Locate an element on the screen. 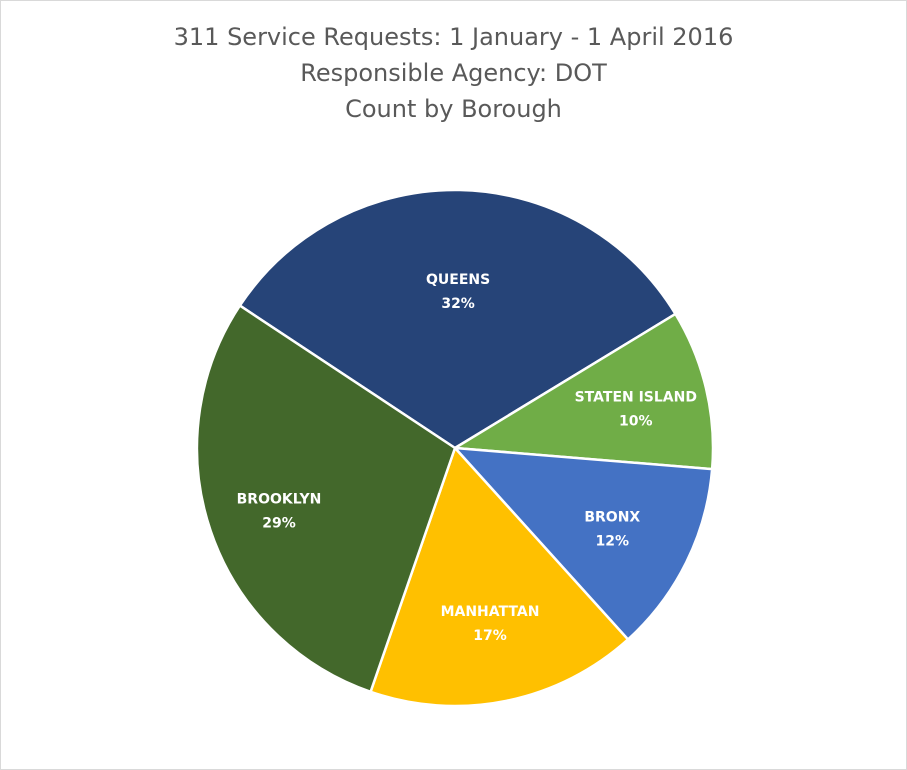 The height and width of the screenshot is (770, 907). pie-slice-manhattan is located at coordinates (499, 577).